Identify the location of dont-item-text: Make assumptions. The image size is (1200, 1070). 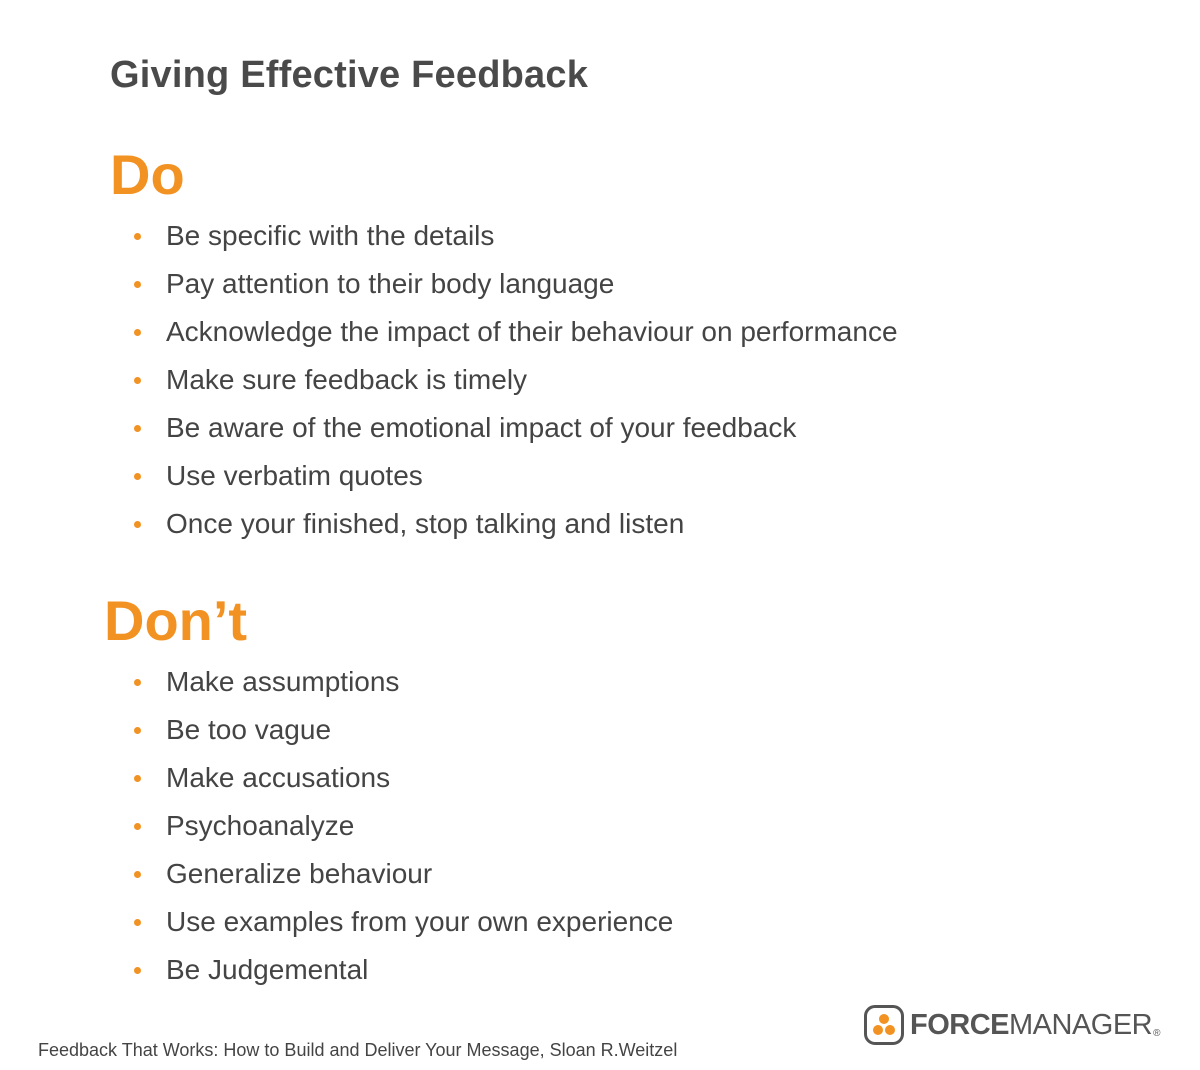
(283, 681).